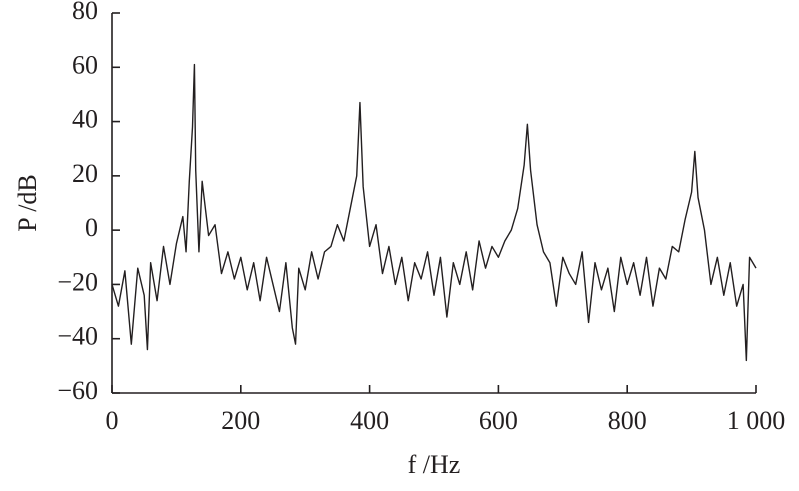 The height and width of the screenshot is (491, 799). What do you see at coordinates (85, 173) in the screenshot?
I see `y-tick-label: 20` at bounding box center [85, 173].